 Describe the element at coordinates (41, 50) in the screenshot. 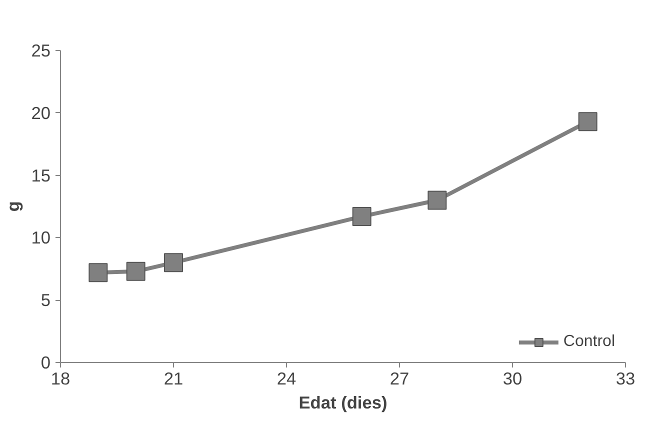

I see `y-tick-label: 25` at that location.